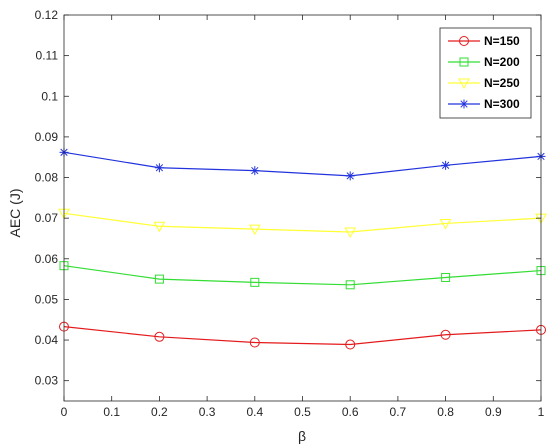 Image resolution: width=550 pixels, height=447 pixels. I want to click on y-tick-label-4: 0.07, so click(47, 218).